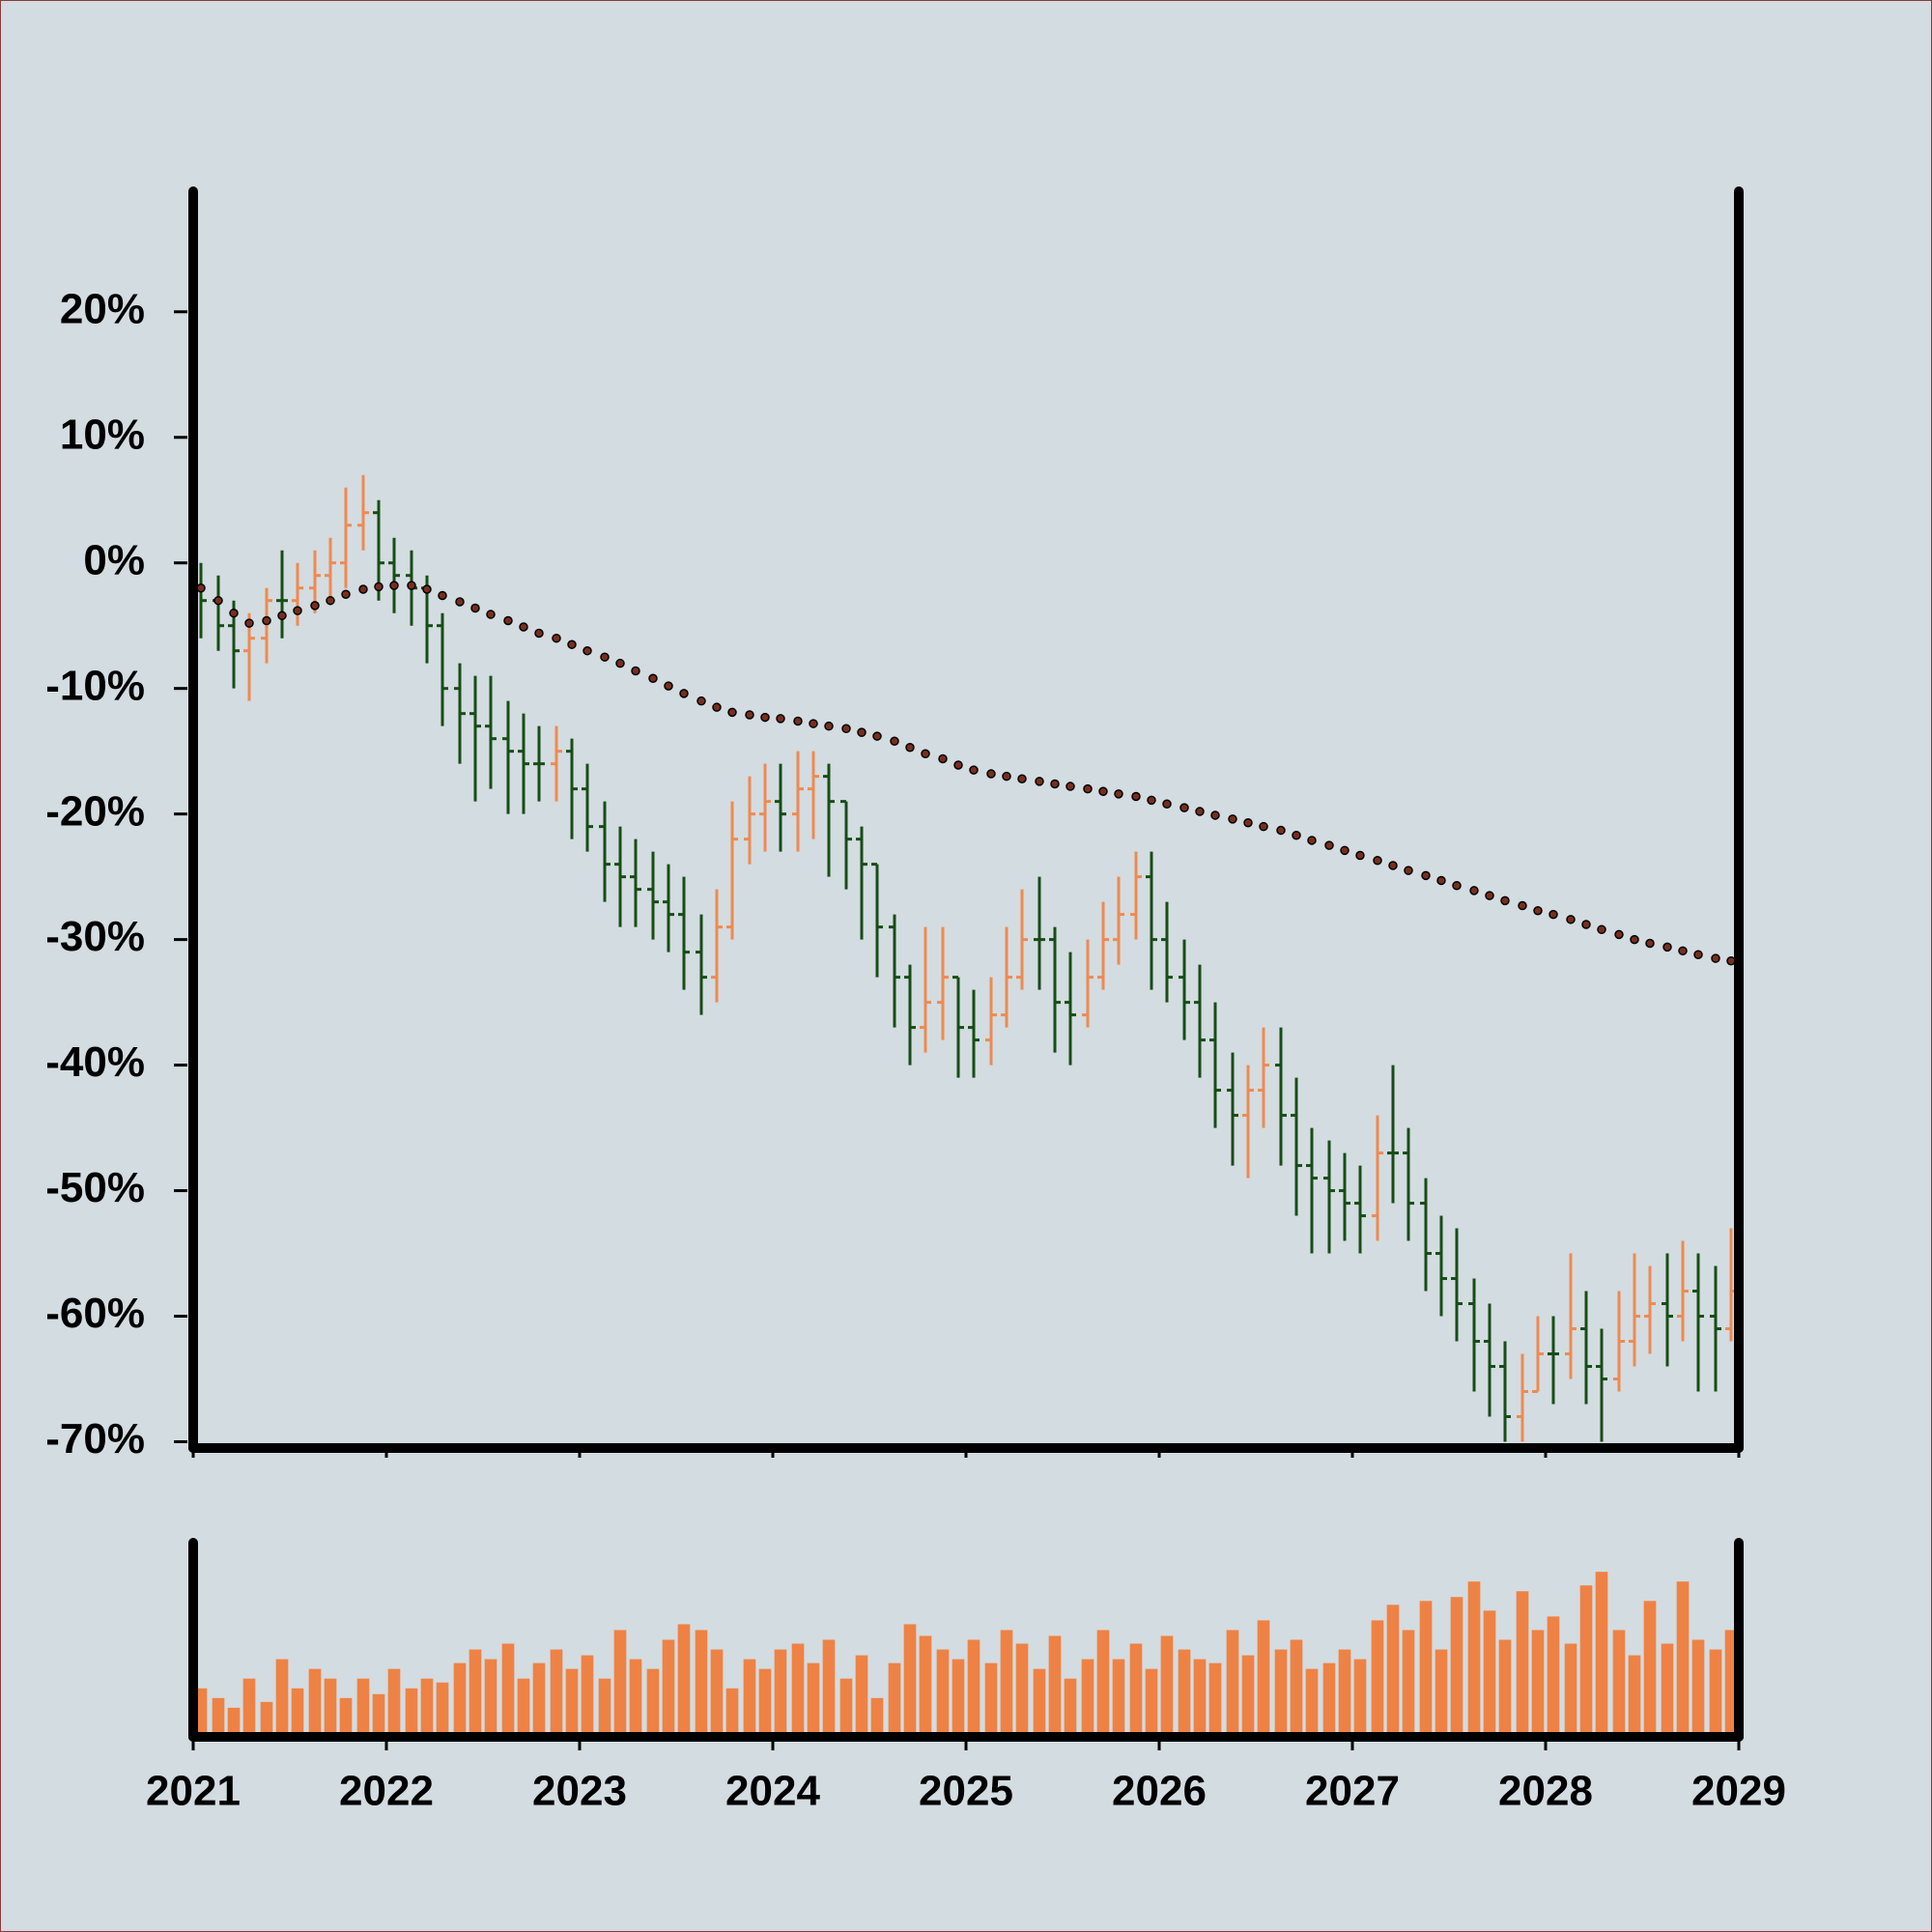 This screenshot has height=1932, width=1932. What do you see at coordinates (95, 1062) in the screenshot?
I see `y-tick-label: -40%` at bounding box center [95, 1062].